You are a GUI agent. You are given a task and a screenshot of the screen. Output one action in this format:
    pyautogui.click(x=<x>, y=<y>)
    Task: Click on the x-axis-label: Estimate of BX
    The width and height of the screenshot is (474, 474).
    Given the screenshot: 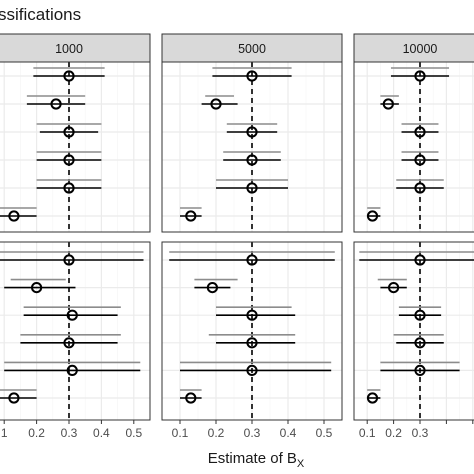 What is the action you would take?
    pyautogui.click(x=256, y=460)
    